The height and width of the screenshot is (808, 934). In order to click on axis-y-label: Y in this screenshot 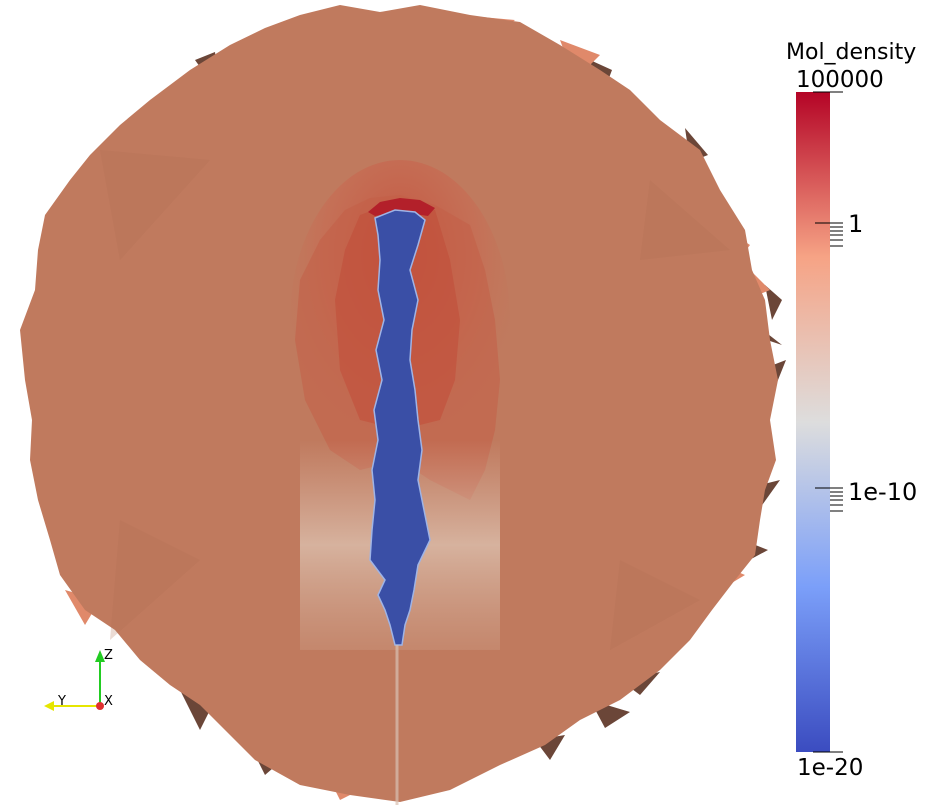, I will do `click(62, 701)`.